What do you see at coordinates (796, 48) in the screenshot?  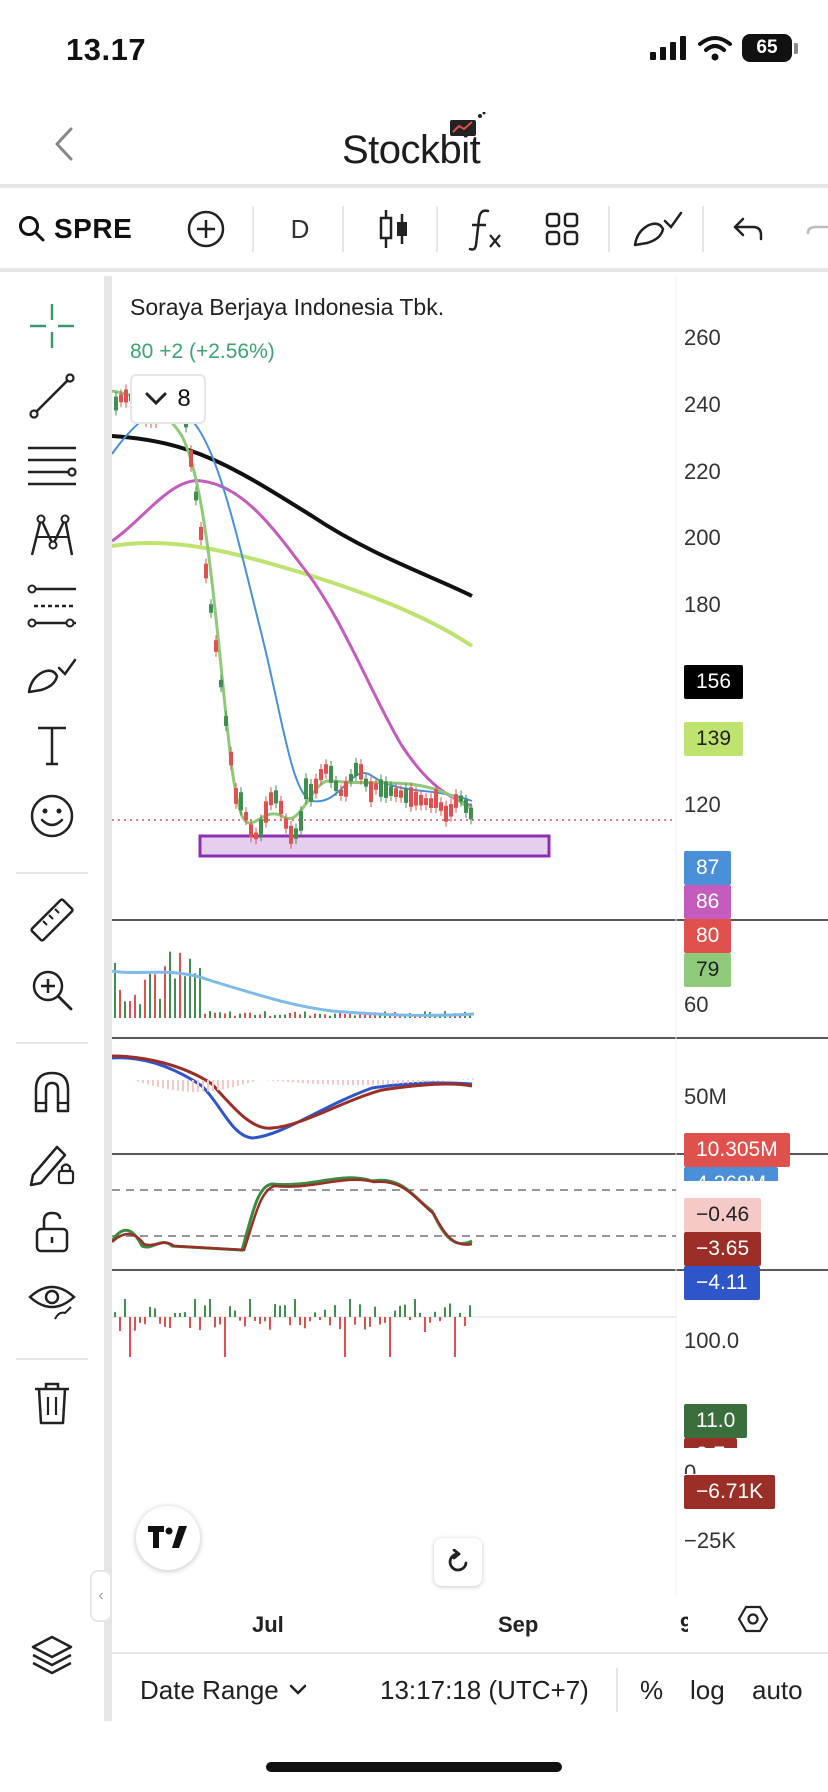 I see `battery-nub` at bounding box center [796, 48].